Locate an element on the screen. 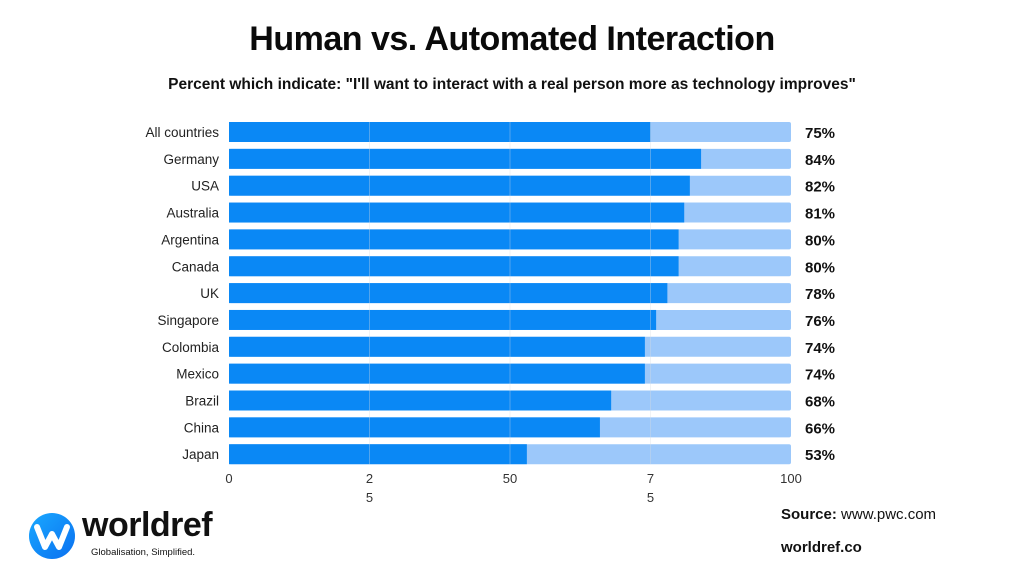 This screenshot has height=576, width=1024. category-label: Singapore is located at coordinates (188, 320).